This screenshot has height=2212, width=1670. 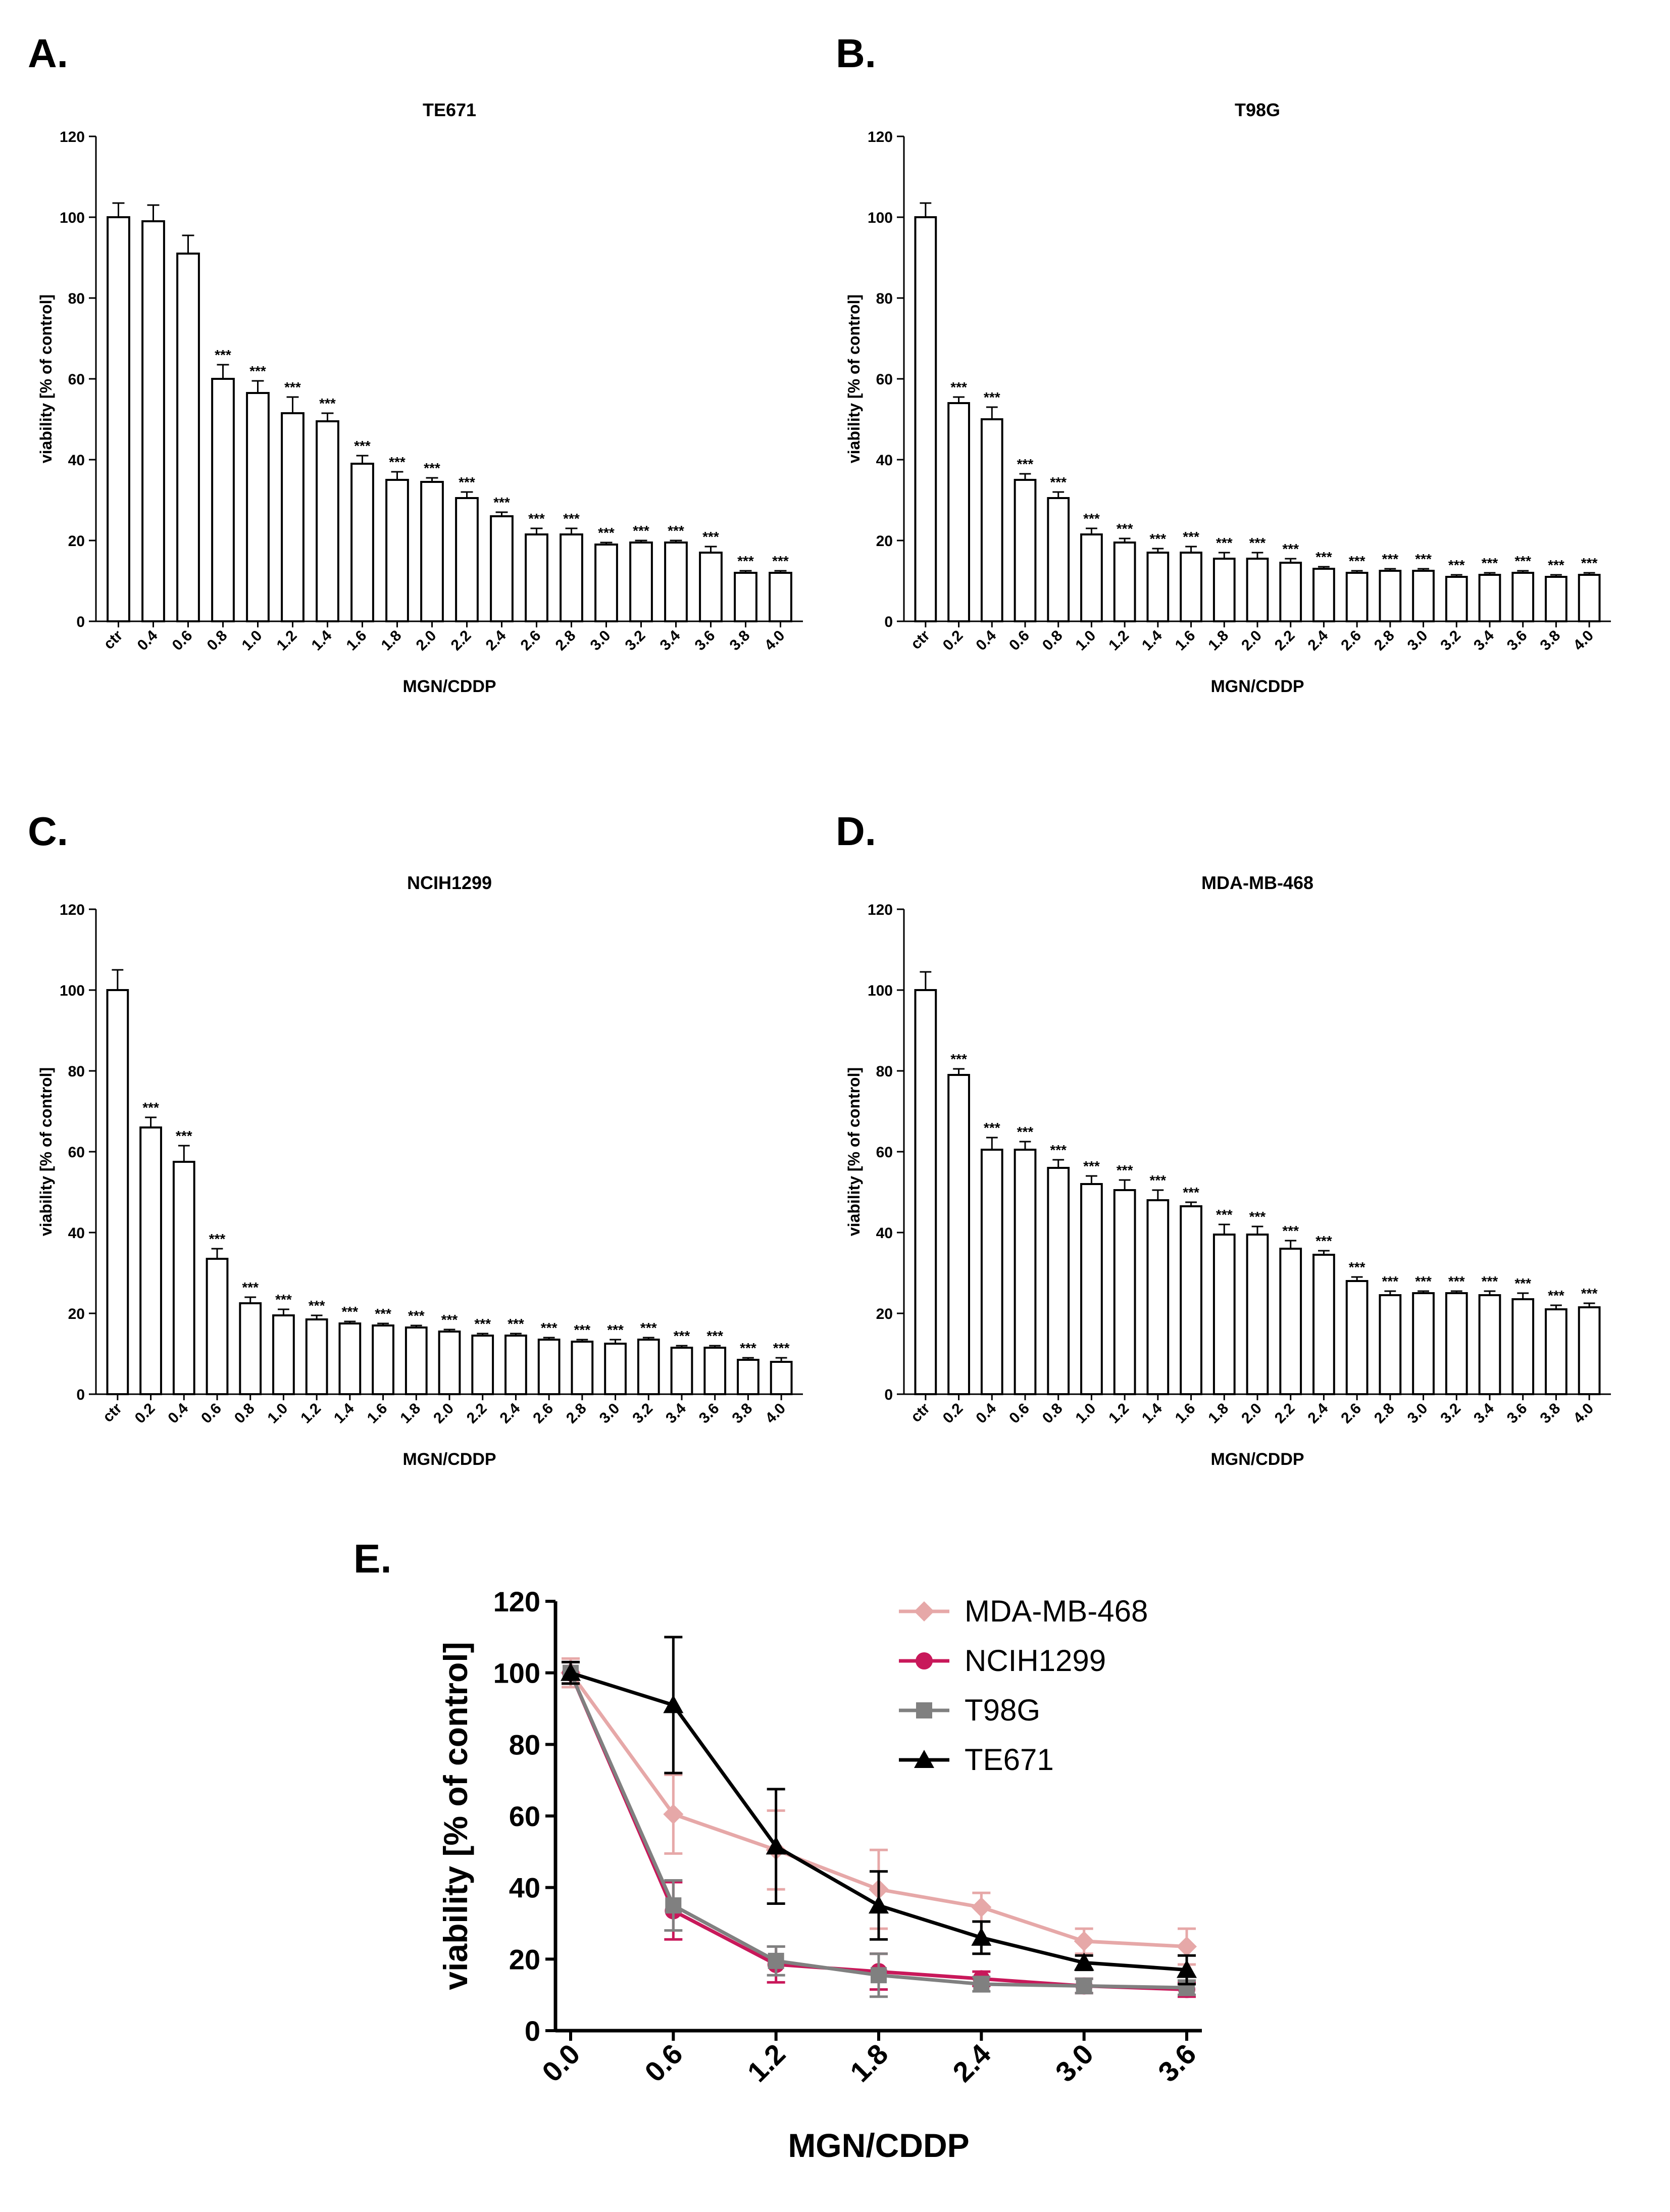 I want to click on panel-label-b: B., so click(x=856, y=53).